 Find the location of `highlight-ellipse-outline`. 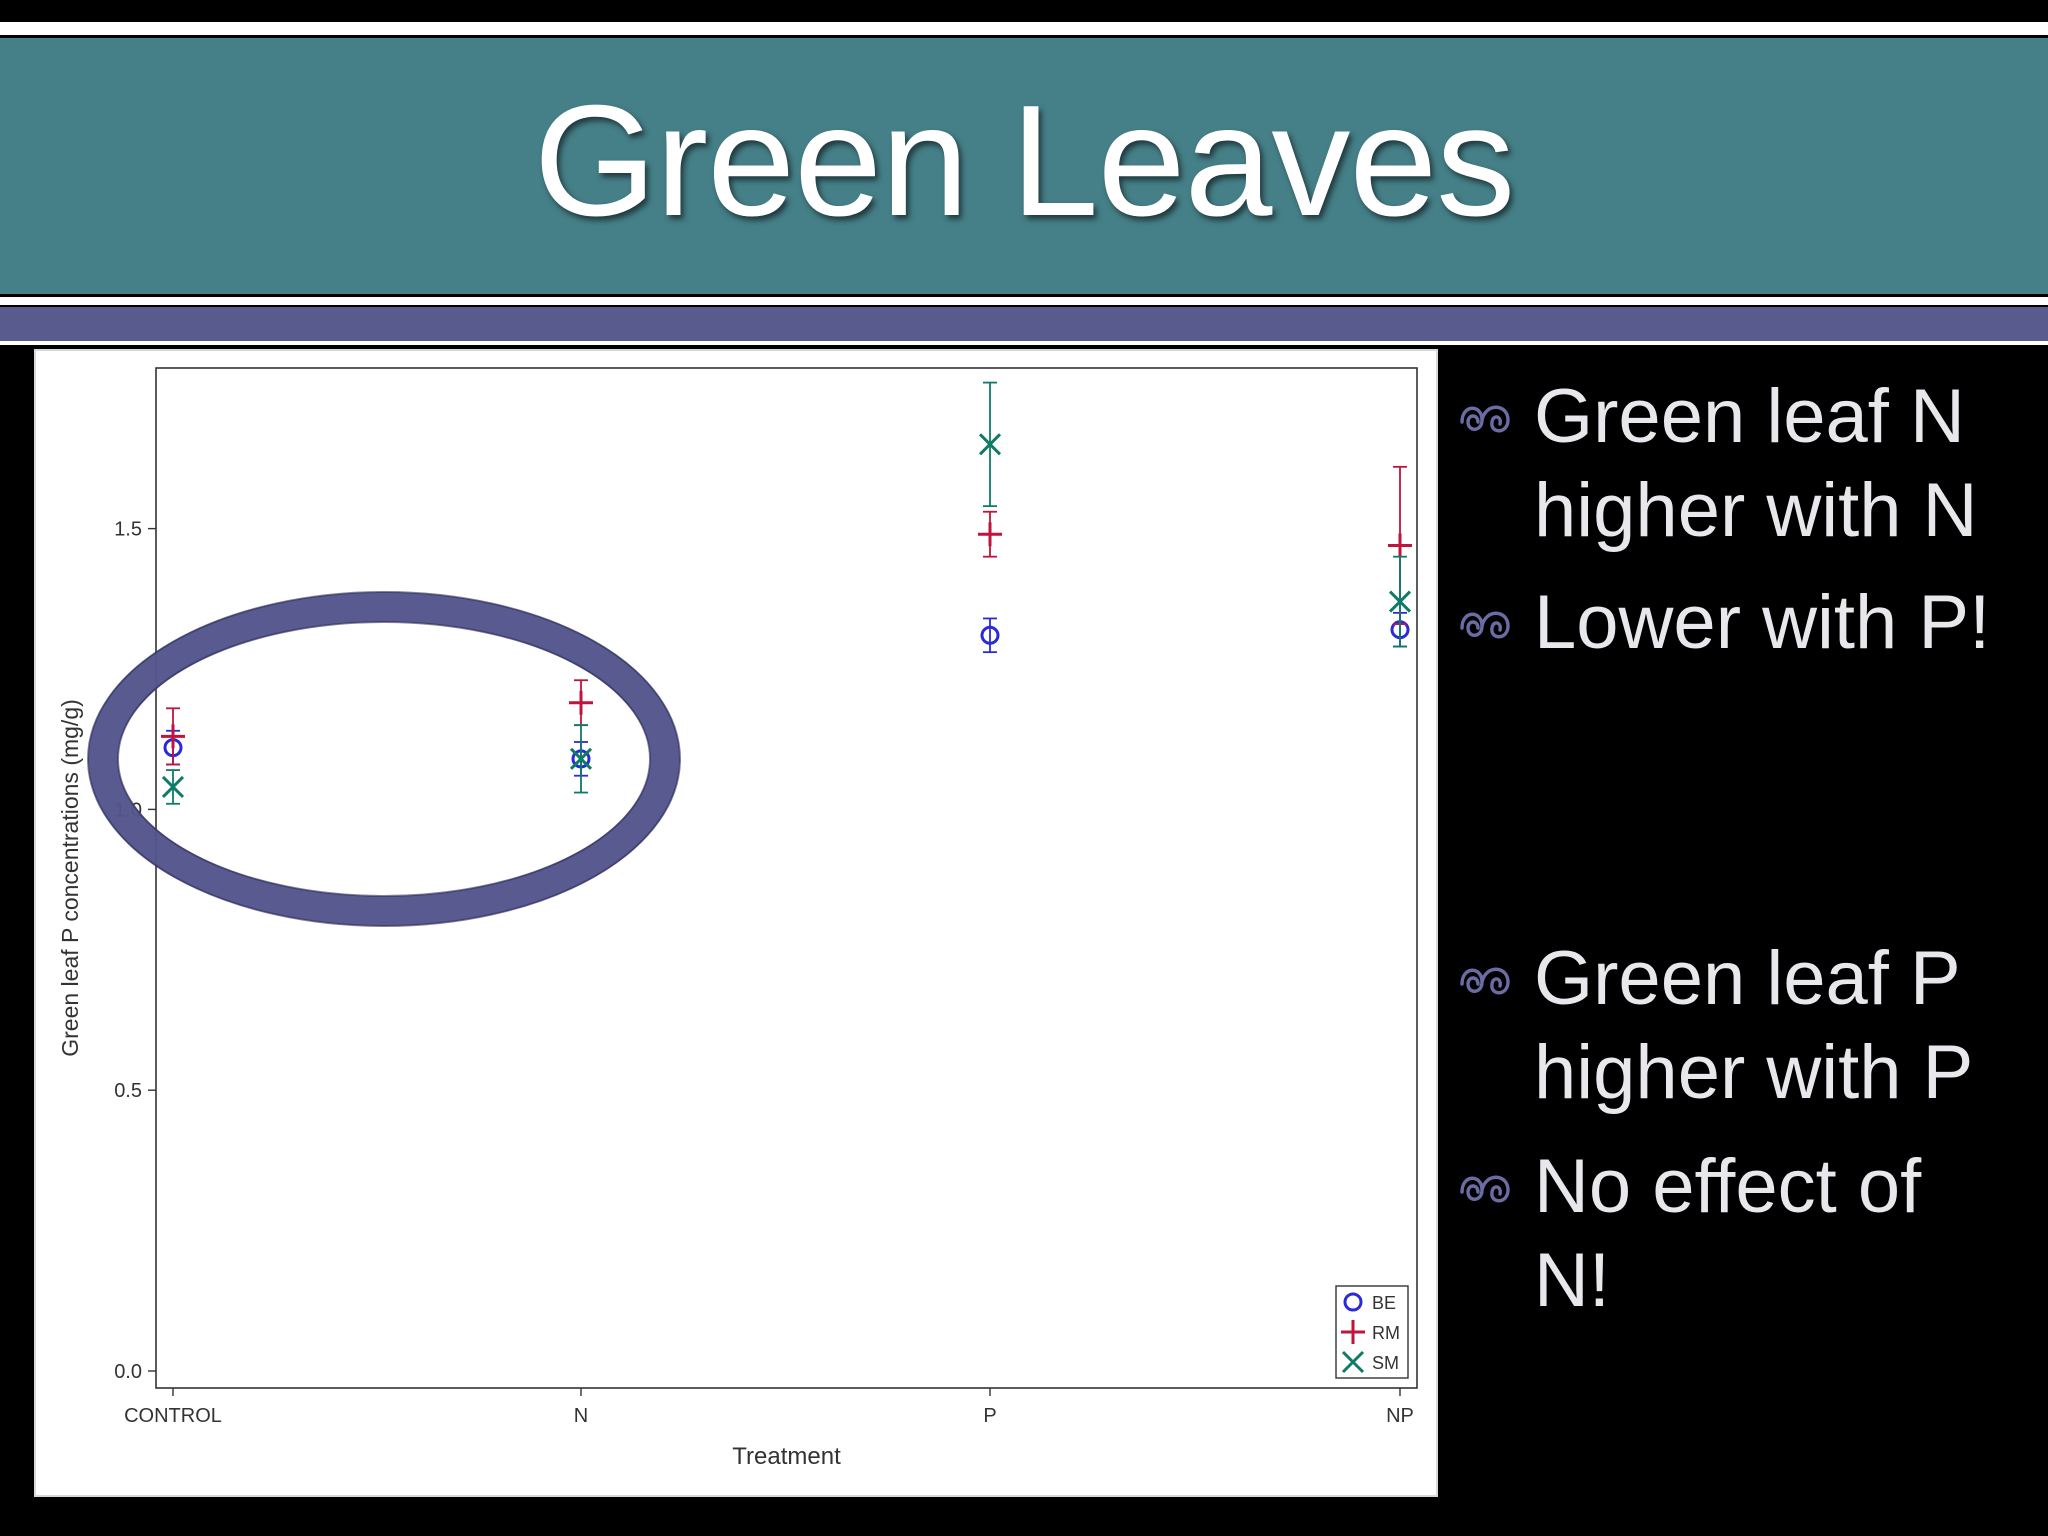

highlight-ellipse-outline is located at coordinates (384, 759).